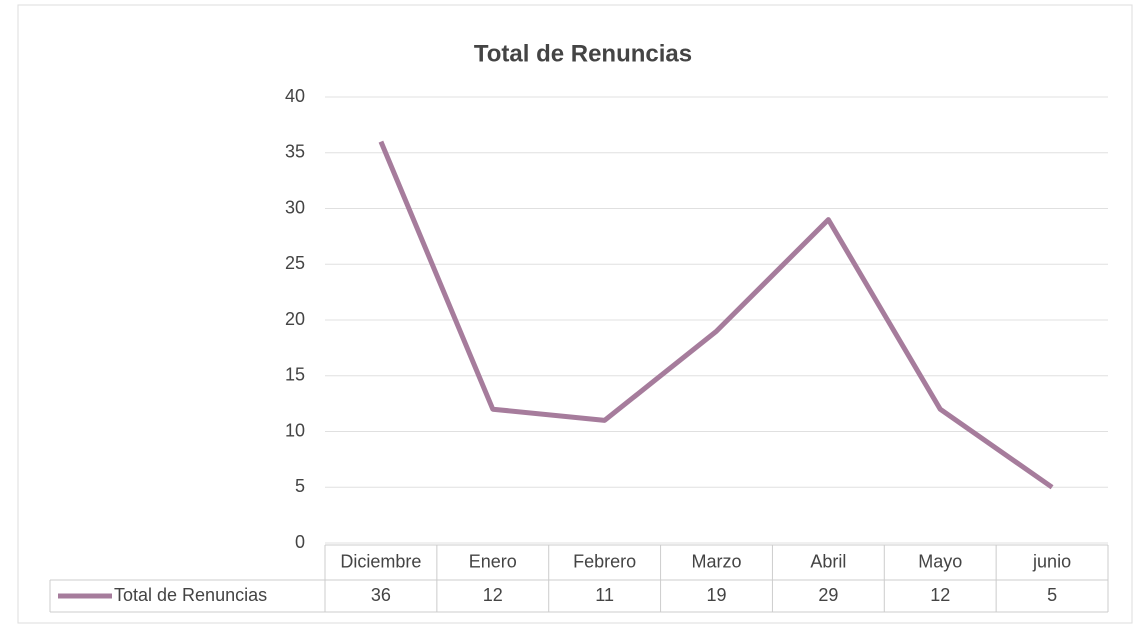  I want to click on data-label: 29, so click(828, 595).